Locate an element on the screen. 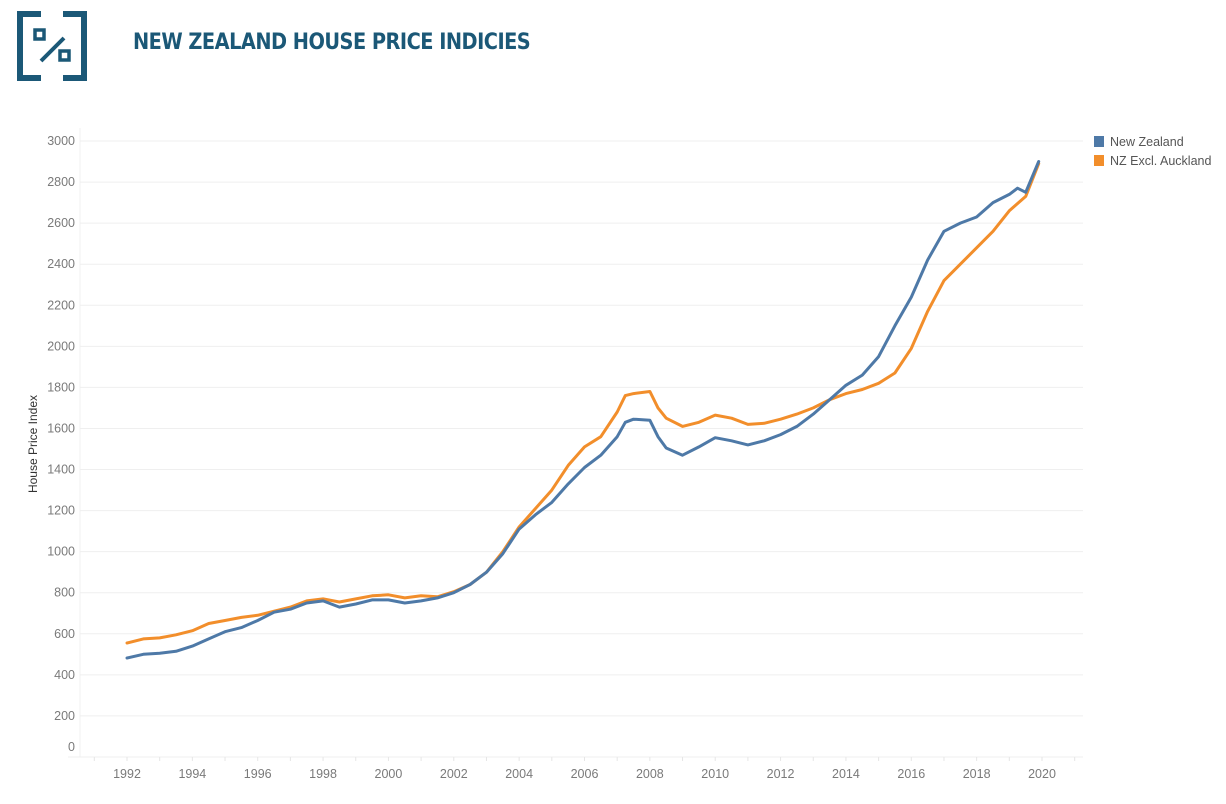 The image size is (1226, 804). y-tick-label: 1000 is located at coordinates (61, 552).